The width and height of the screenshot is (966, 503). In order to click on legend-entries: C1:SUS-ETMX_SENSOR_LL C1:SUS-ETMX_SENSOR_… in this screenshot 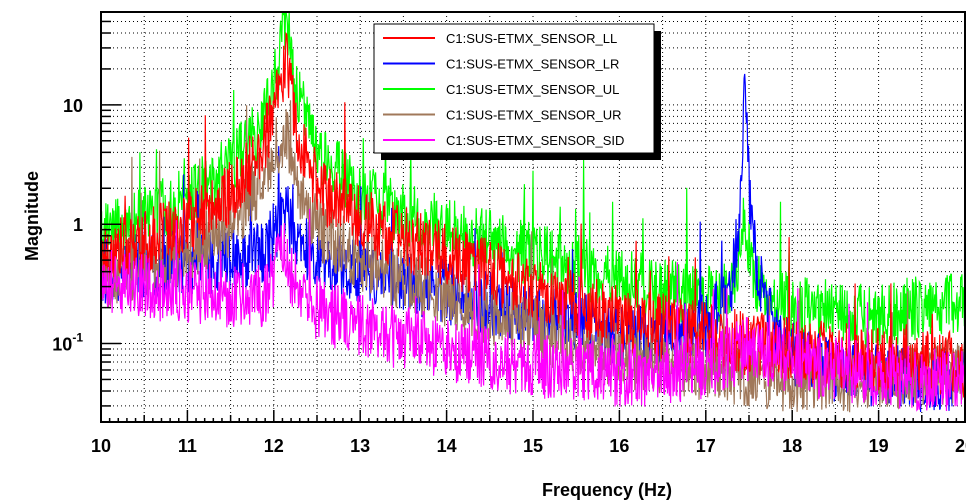, I will do `click(503, 89)`.